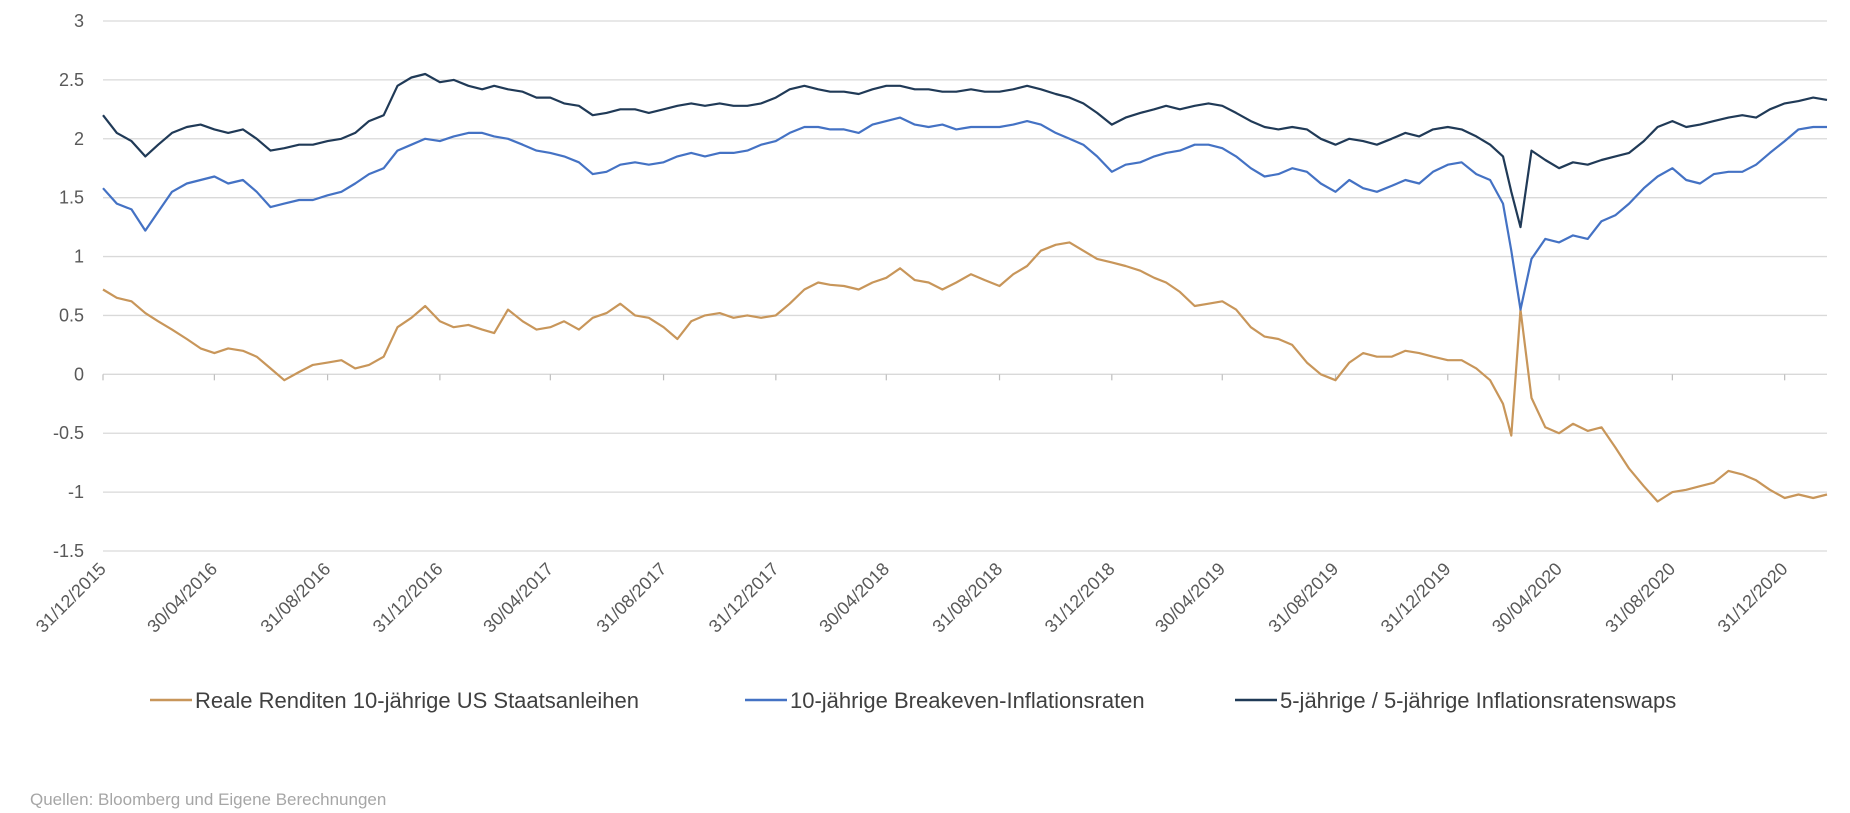  Describe the element at coordinates (744, 598) in the screenshot. I see `x-tick-label: 31/12/2017` at that location.